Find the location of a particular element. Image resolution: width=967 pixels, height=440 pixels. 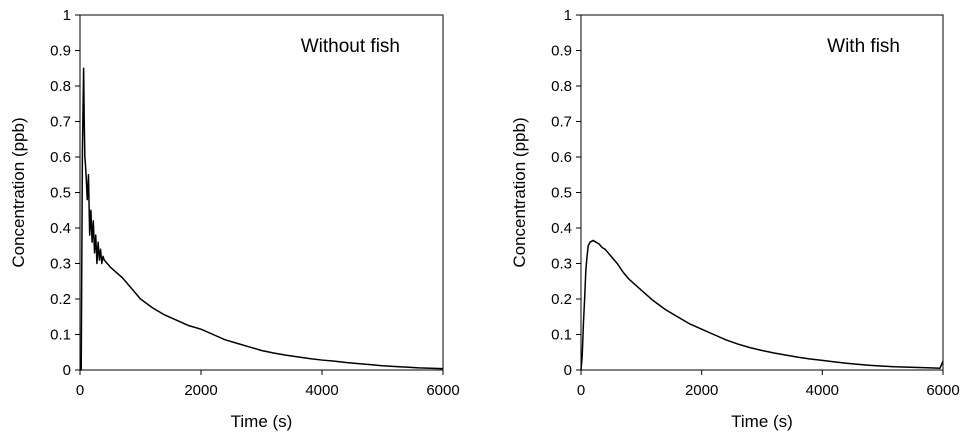

panel-annotation: Without fish is located at coordinates (350, 46).